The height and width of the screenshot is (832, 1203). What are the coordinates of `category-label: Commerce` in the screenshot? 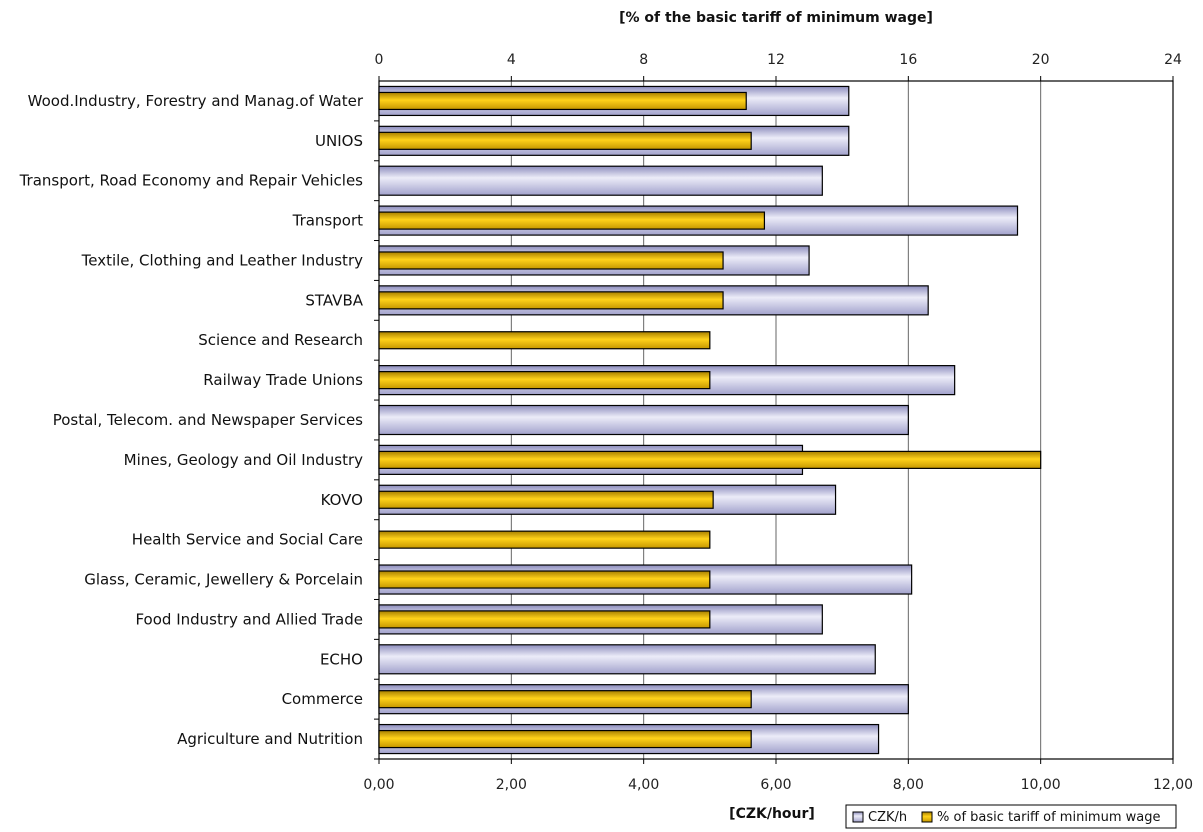 It's located at (322, 699).